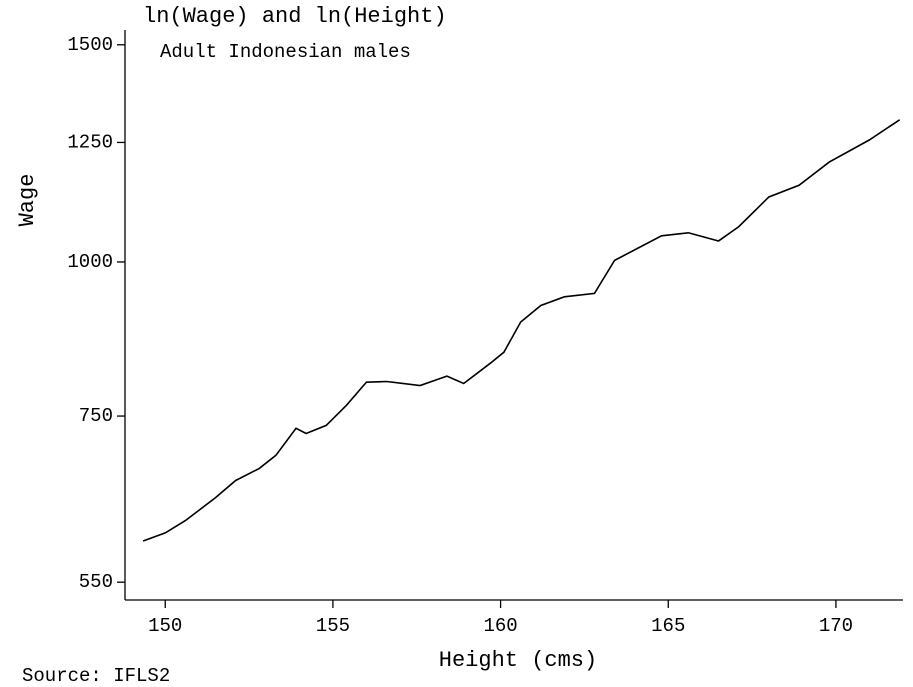  Describe the element at coordinates (90, 262) in the screenshot. I see `y-tick-label: 1000` at that location.